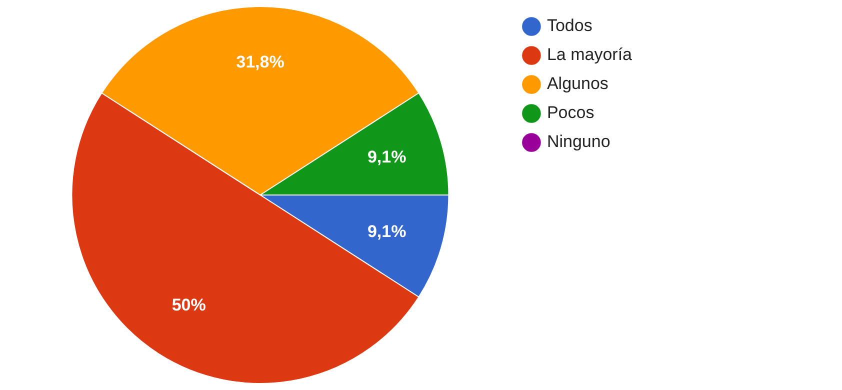  Describe the element at coordinates (589, 54) in the screenshot. I see `legend-label: La mayoría` at that location.